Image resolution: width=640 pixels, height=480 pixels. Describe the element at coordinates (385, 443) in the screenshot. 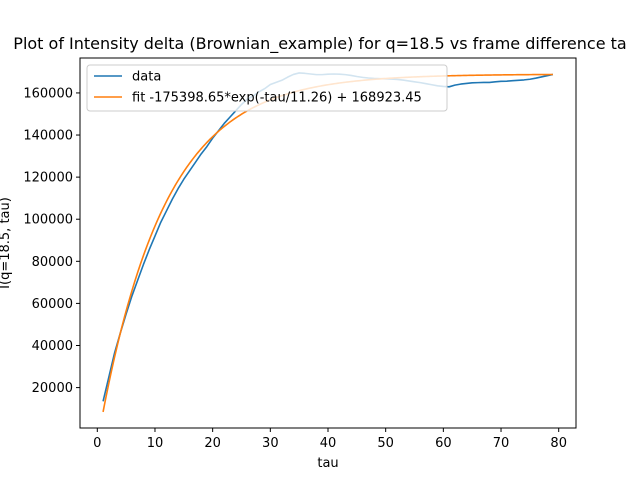

I see `x-tick-label: 50` at that location.